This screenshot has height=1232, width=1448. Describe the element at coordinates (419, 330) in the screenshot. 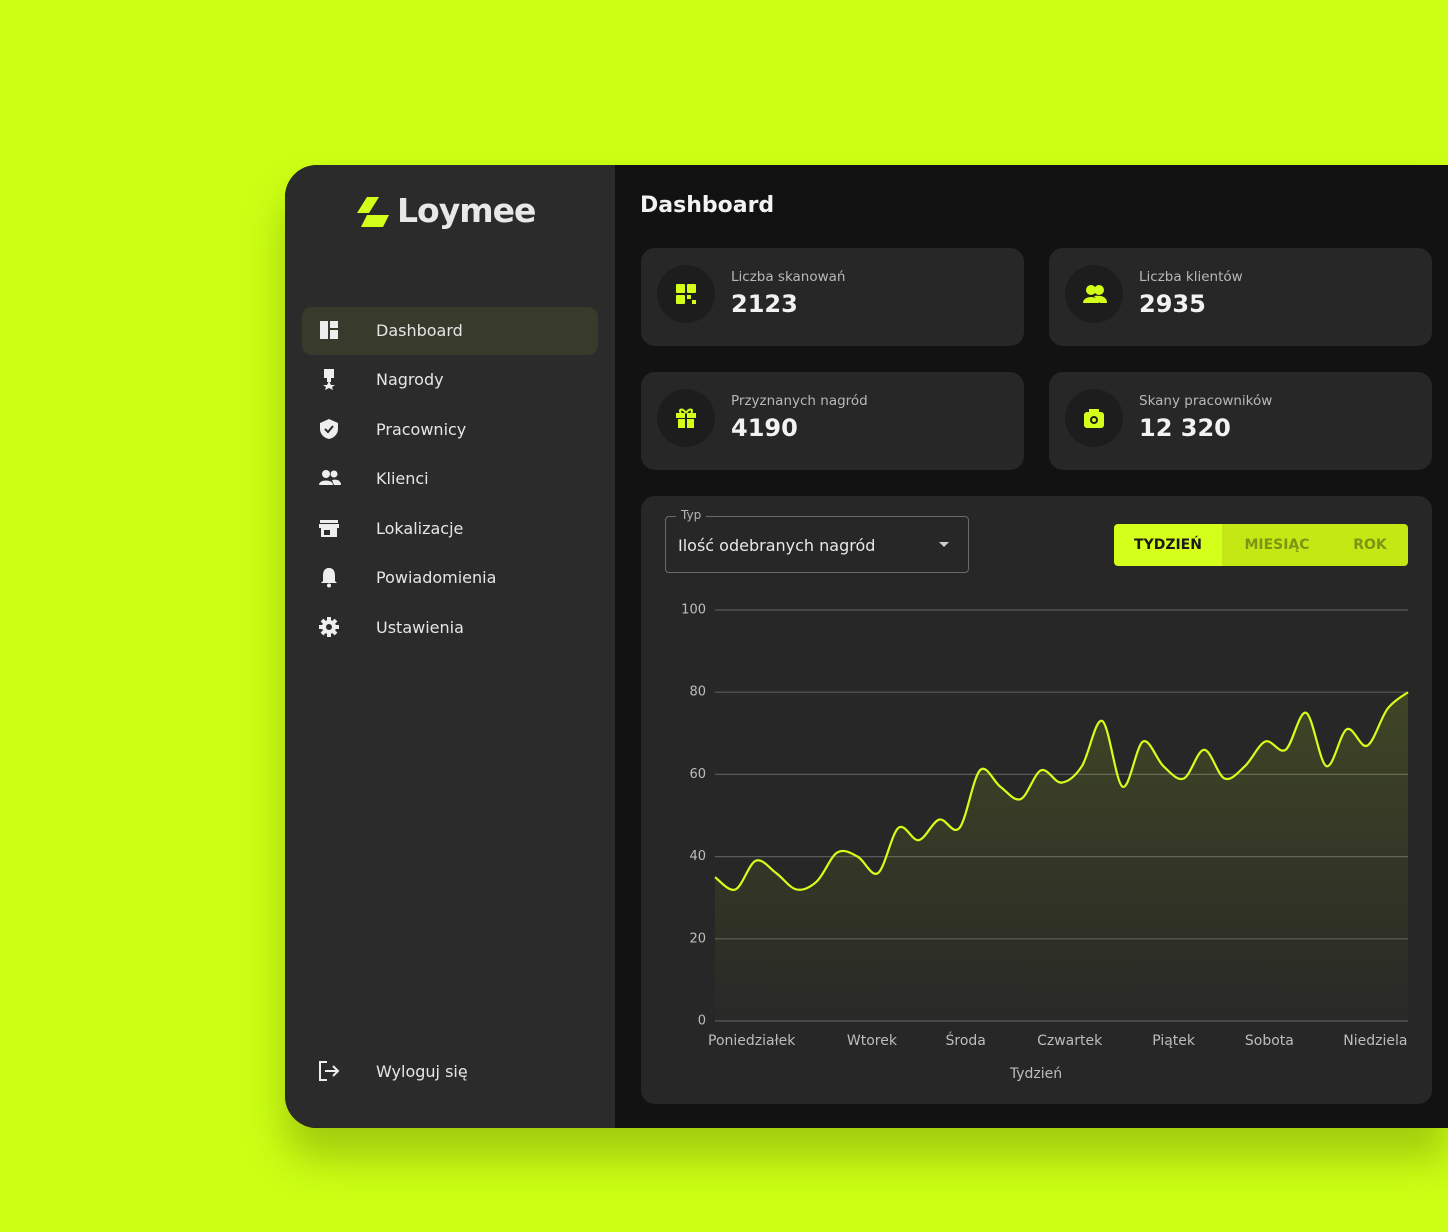

I see `nav-label: Dashboard` at that location.